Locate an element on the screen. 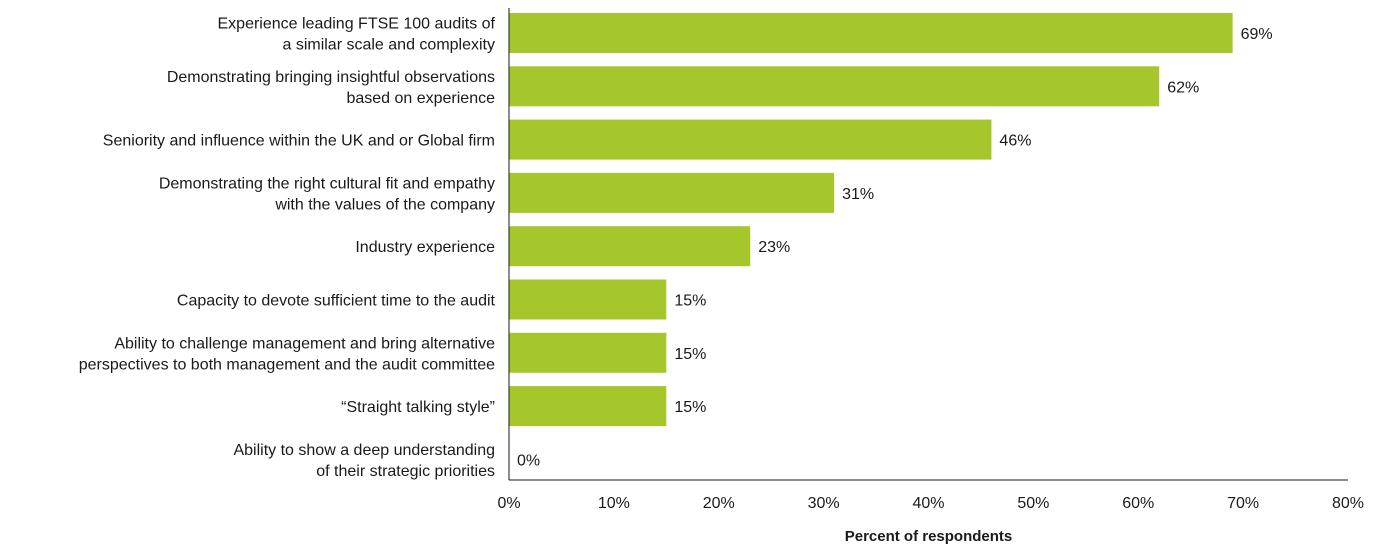 This screenshot has width=1379, height=553. x-tick-label: 40% is located at coordinates (928, 503).